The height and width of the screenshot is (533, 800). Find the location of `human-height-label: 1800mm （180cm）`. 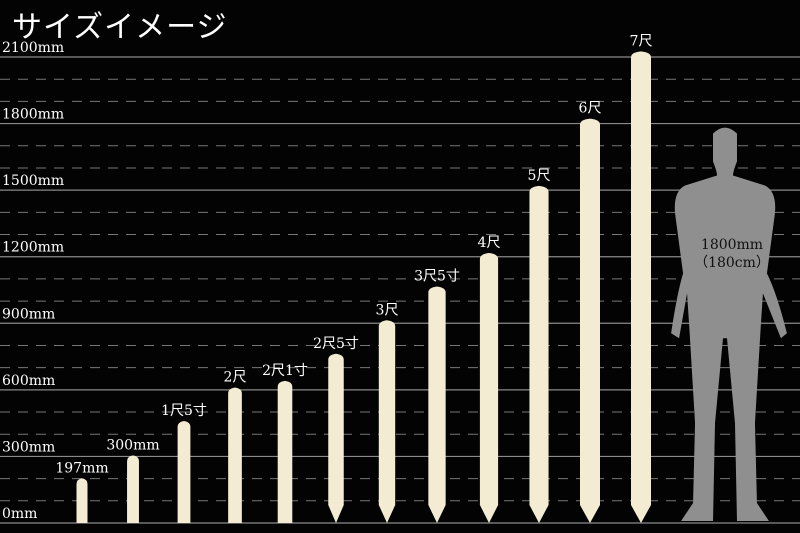

human-height-label: 1800mm （180cm） is located at coordinates (732, 254).